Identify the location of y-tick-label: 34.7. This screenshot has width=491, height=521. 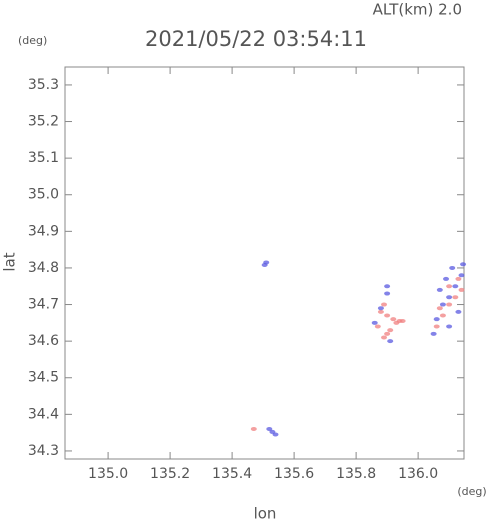
(43, 305).